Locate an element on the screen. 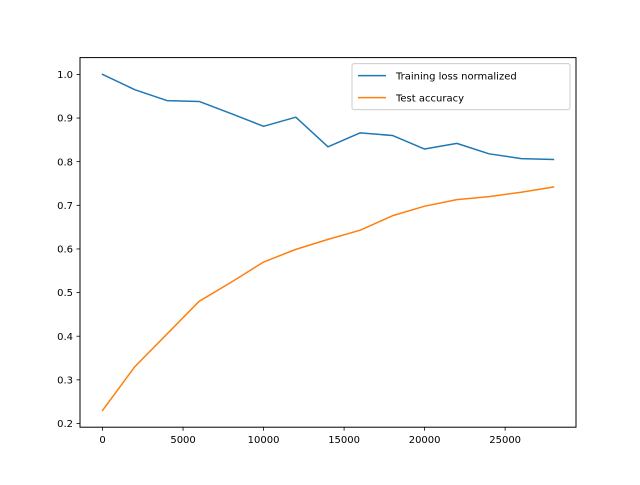 This screenshot has width=640, height=485. x-tick-label: 10000 is located at coordinates (264, 440).